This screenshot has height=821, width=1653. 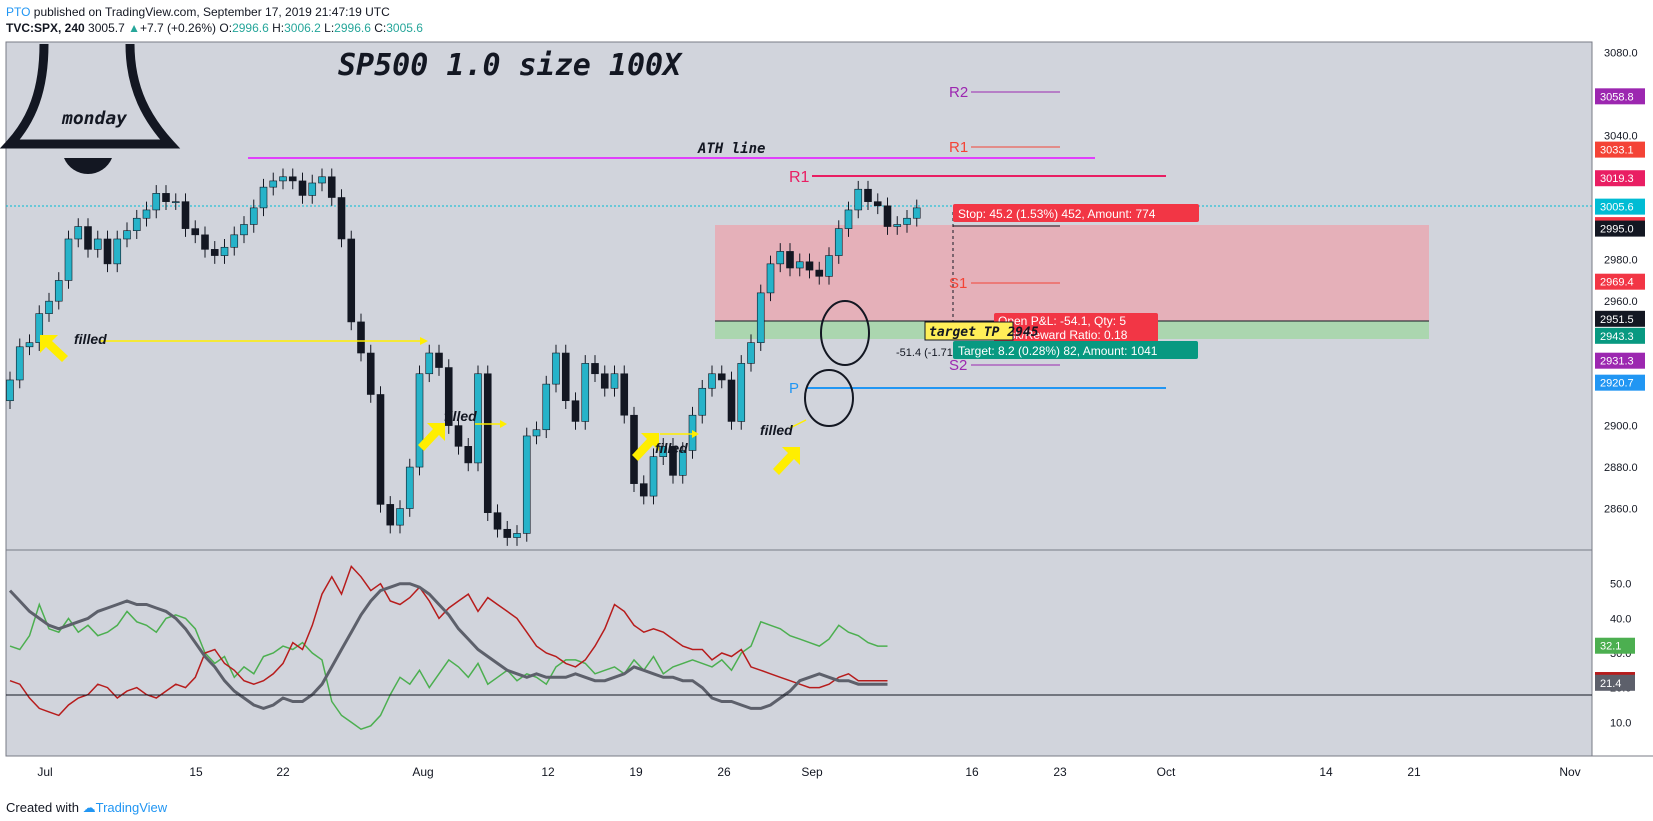 What do you see at coordinates (794, 388) in the screenshot?
I see `pivot-p-label: P` at bounding box center [794, 388].